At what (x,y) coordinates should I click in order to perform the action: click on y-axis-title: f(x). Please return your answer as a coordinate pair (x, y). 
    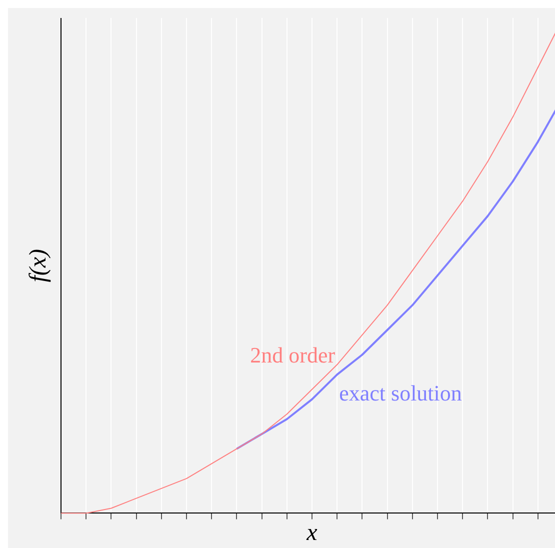
    Looking at the image, I should click on (38, 265).